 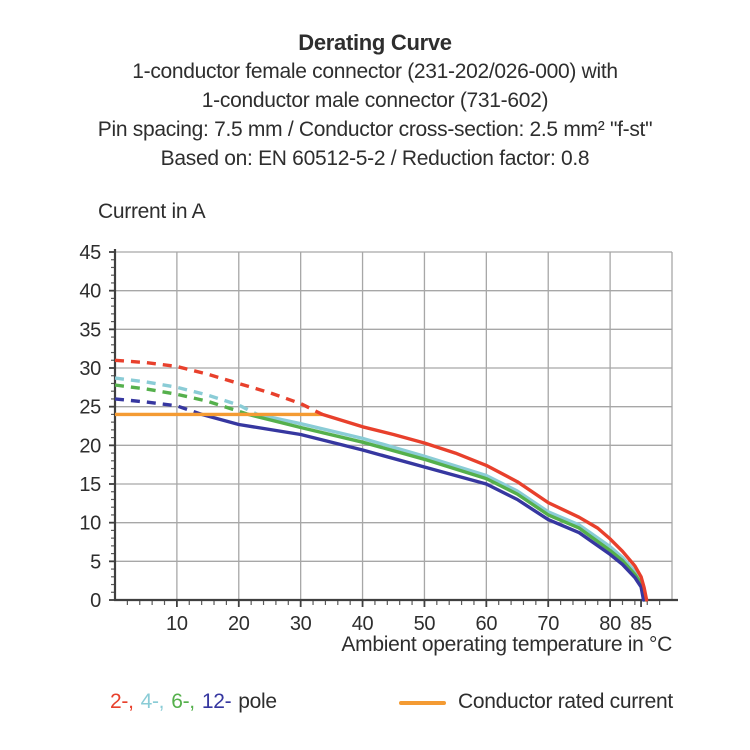 What do you see at coordinates (363, 624) in the screenshot?
I see `x-tick-label: 40` at bounding box center [363, 624].